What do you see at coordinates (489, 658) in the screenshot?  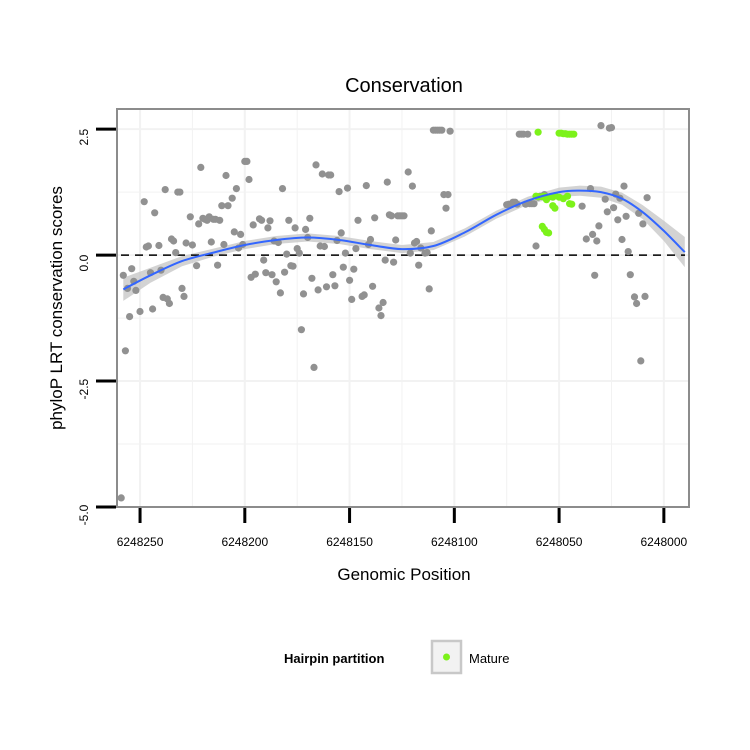 I see `legend-label-mature: Mature` at bounding box center [489, 658].